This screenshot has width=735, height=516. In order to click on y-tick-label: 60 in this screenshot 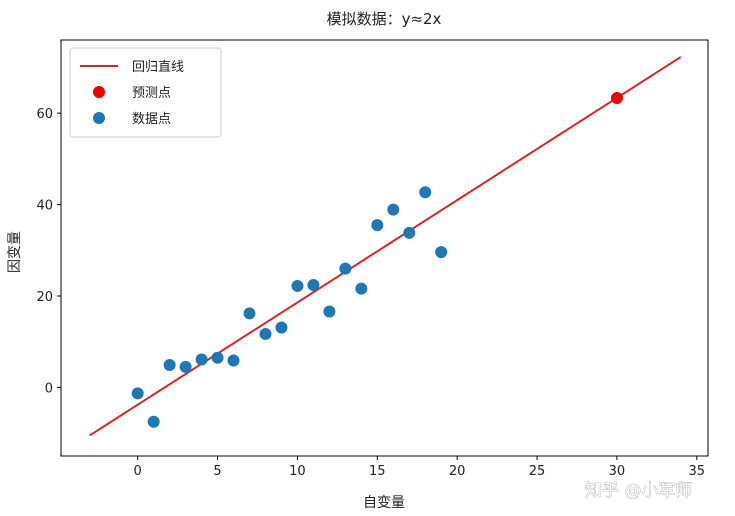, I will do `click(44, 114)`.